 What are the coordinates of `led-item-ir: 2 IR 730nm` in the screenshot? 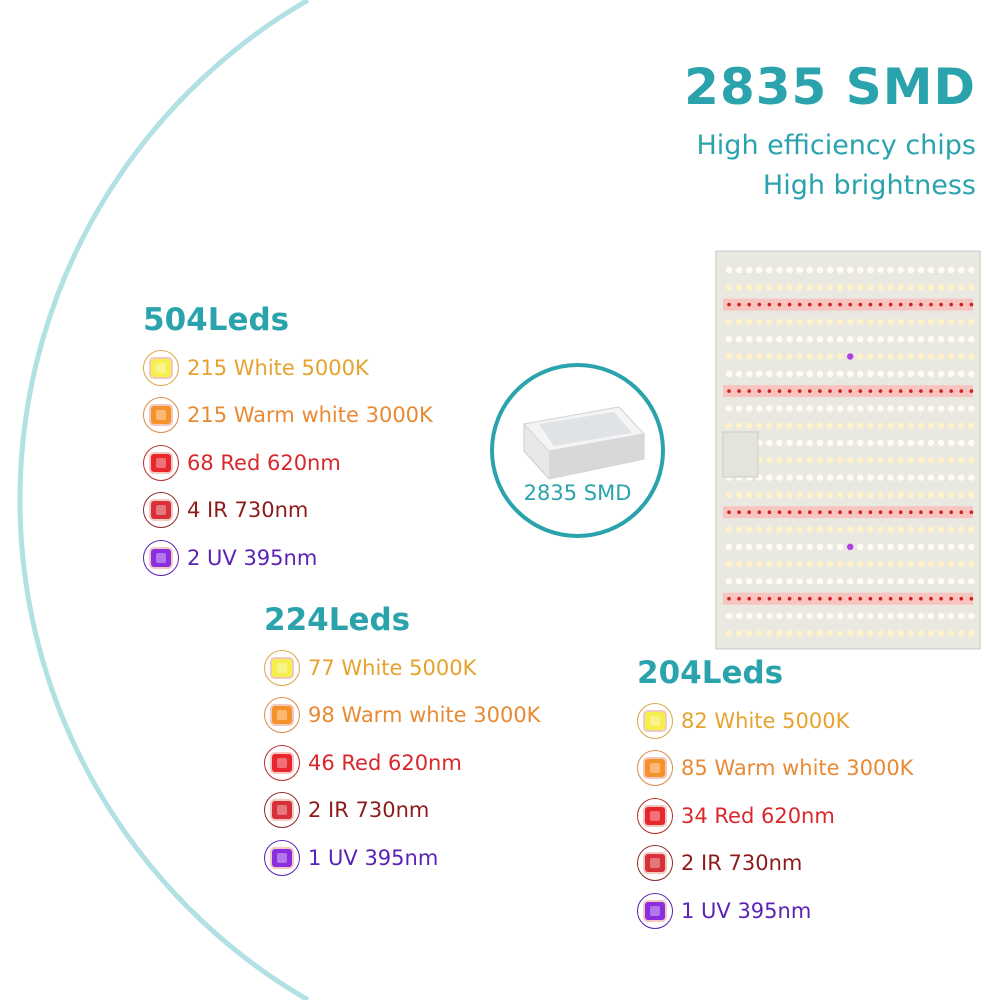 It's located at (402, 811).